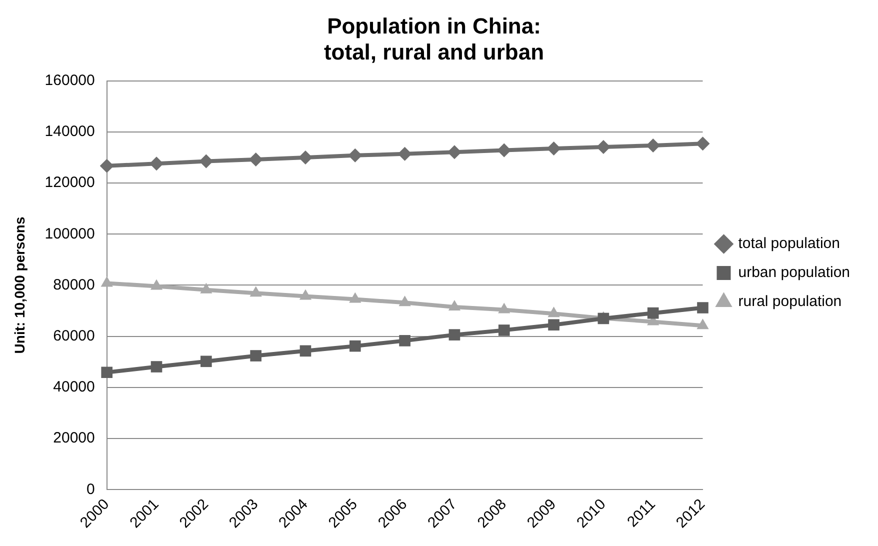 The image size is (878, 546). Describe the element at coordinates (69, 233) in the screenshot. I see `y-tick-label: 100000` at that location.